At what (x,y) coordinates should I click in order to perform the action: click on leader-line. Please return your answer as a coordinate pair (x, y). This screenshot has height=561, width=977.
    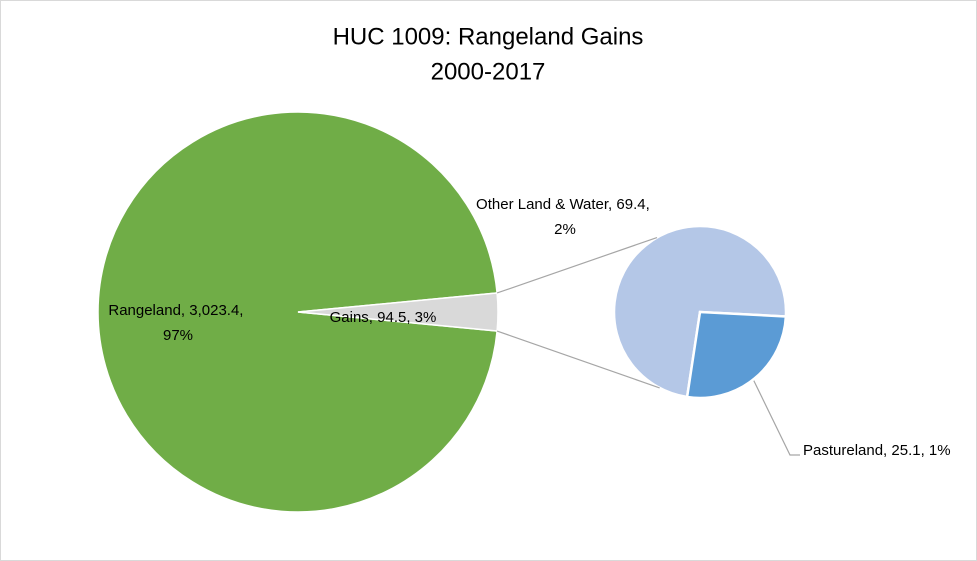
    Looking at the image, I should click on (776, 417).